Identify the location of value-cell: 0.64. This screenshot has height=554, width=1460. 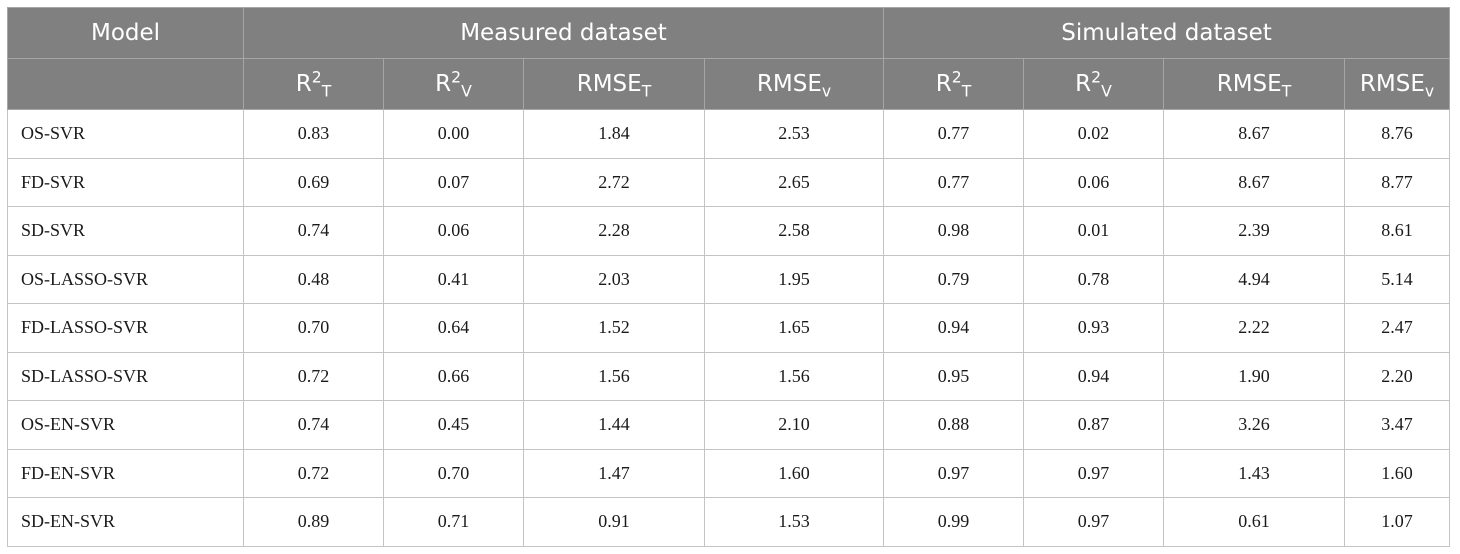
(453, 328).